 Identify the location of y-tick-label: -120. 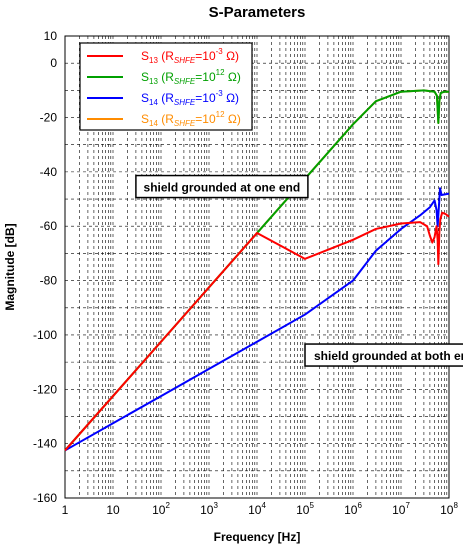
(45, 389).